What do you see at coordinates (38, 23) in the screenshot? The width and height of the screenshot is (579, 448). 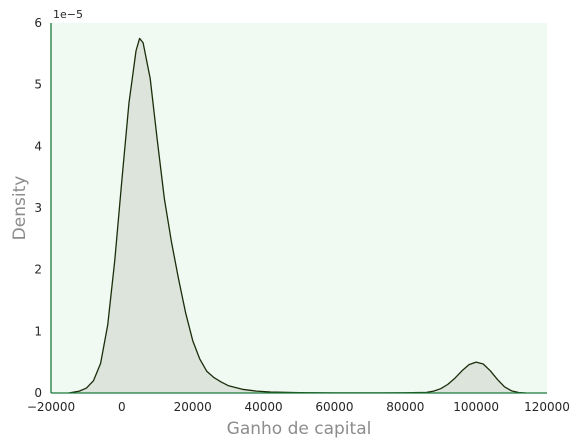 I see `y-tick-label: 6` at bounding box center [38, 23].